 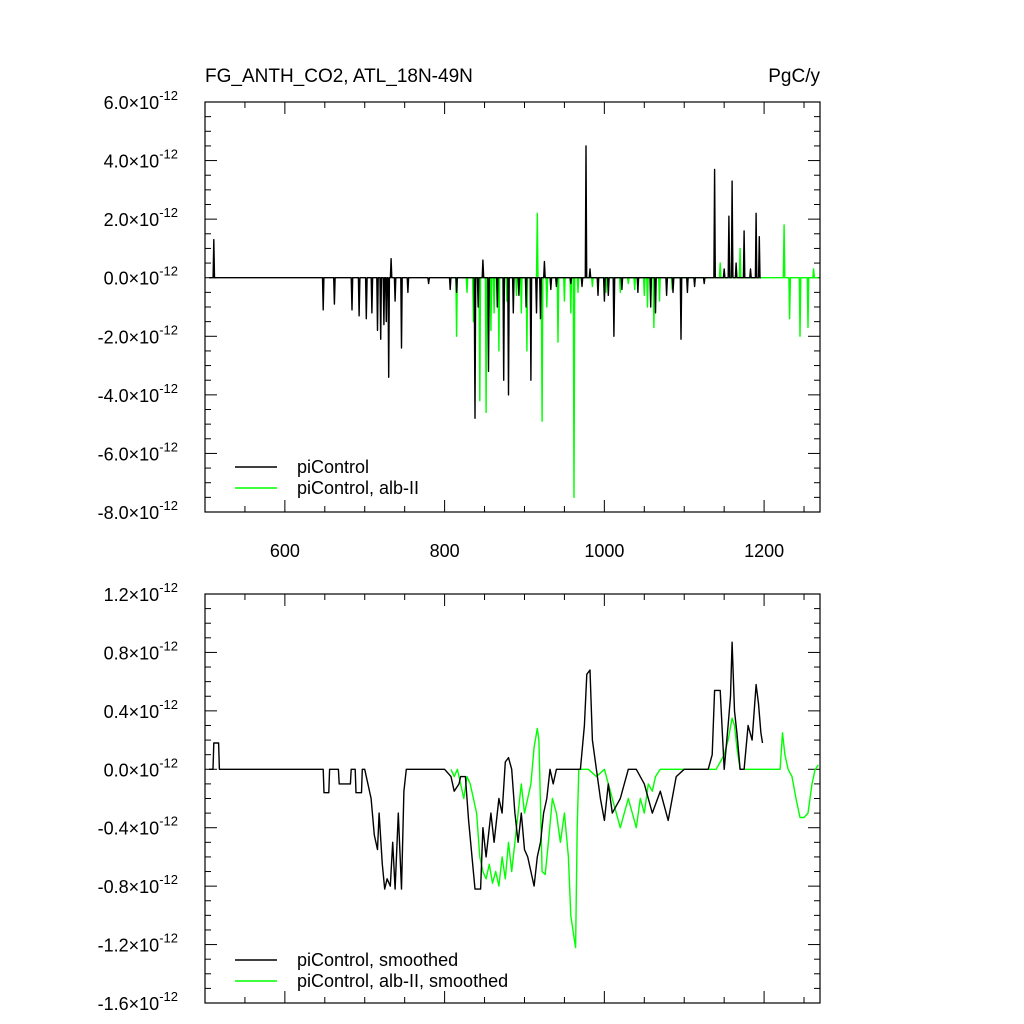 What do you see at coordinates (138, 826) in the screenshot?
I see `bottom-y-tick-label: -0.4×10⁻¹²` at bounding box center [138, 826].